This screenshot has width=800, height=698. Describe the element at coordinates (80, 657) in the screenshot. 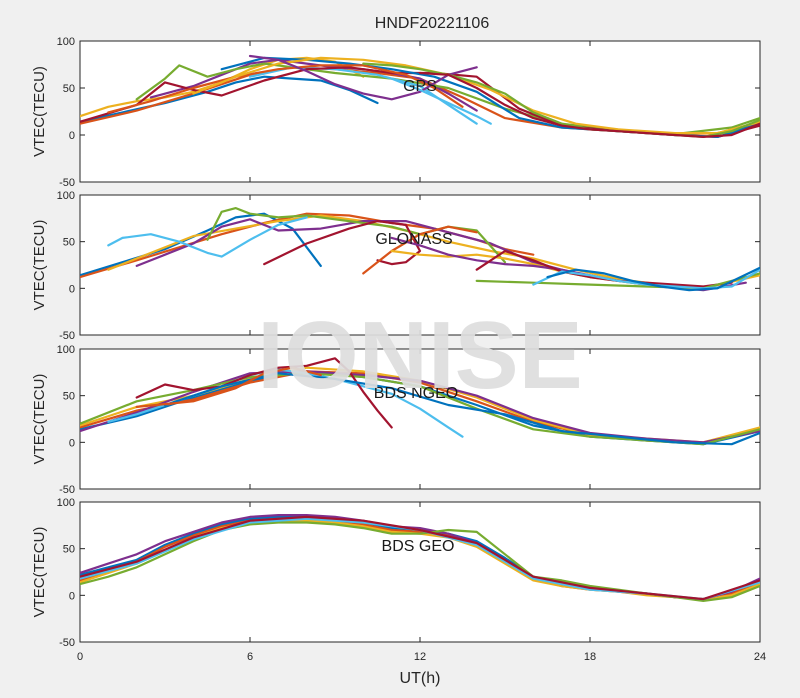

I see `x-tick-label: 0` at that location.